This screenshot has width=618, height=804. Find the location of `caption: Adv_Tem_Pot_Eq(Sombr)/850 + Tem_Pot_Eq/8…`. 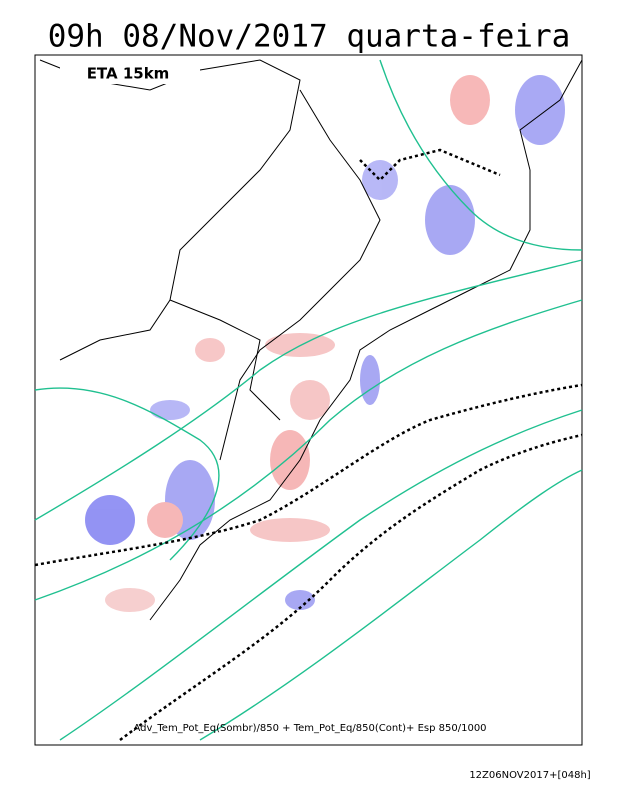

caption: Adv_Tem_Pot_Eq(Sombr)/850 + Tem_Pot_Eq/8… is located at coordinates (309, 728).